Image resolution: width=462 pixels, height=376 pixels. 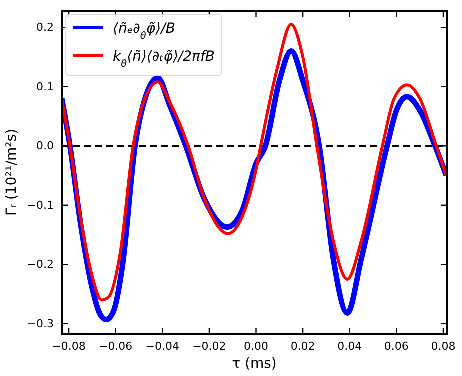 What do you see at coordinates (40, 323) in the screenshot?
I see `y-tick-label: −0.3` at bounding box center [40, 323].